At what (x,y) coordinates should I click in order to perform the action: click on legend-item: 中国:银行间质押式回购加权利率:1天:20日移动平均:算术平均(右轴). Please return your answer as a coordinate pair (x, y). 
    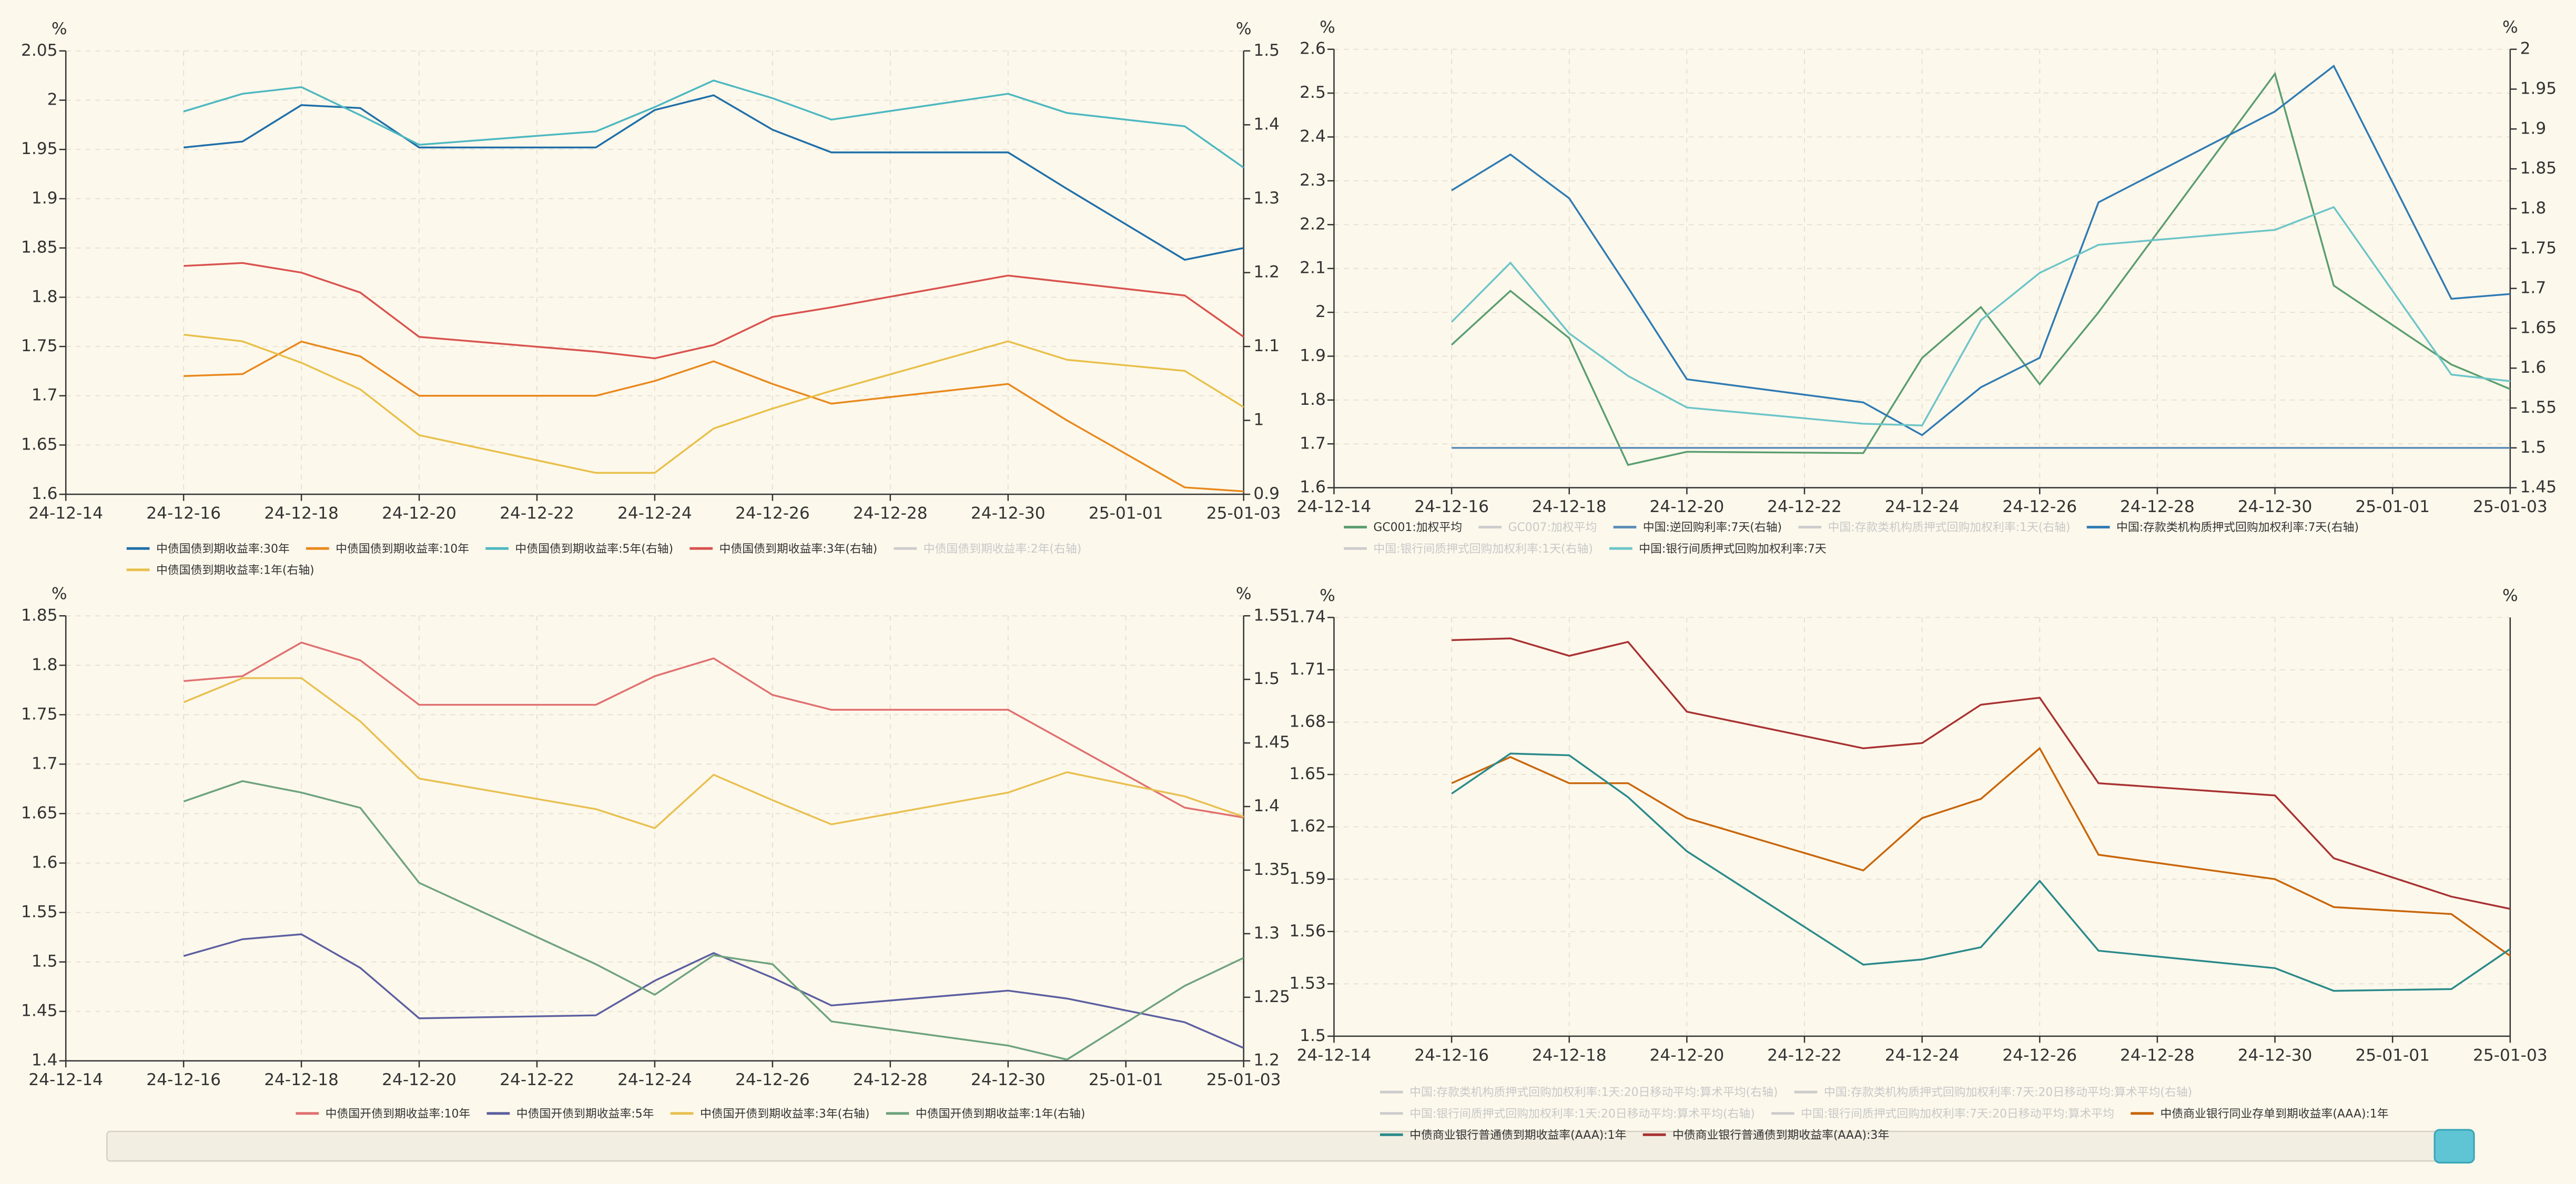
    Looking at the image, I should click on (1568, 1113).